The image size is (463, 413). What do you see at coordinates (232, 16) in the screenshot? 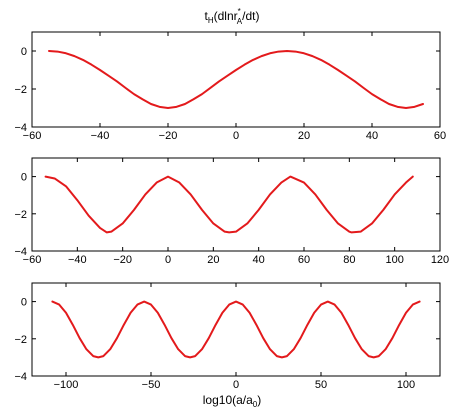
I see `figure-title: tH(dlnr* A/dt)` at bounding box center [232, 16].